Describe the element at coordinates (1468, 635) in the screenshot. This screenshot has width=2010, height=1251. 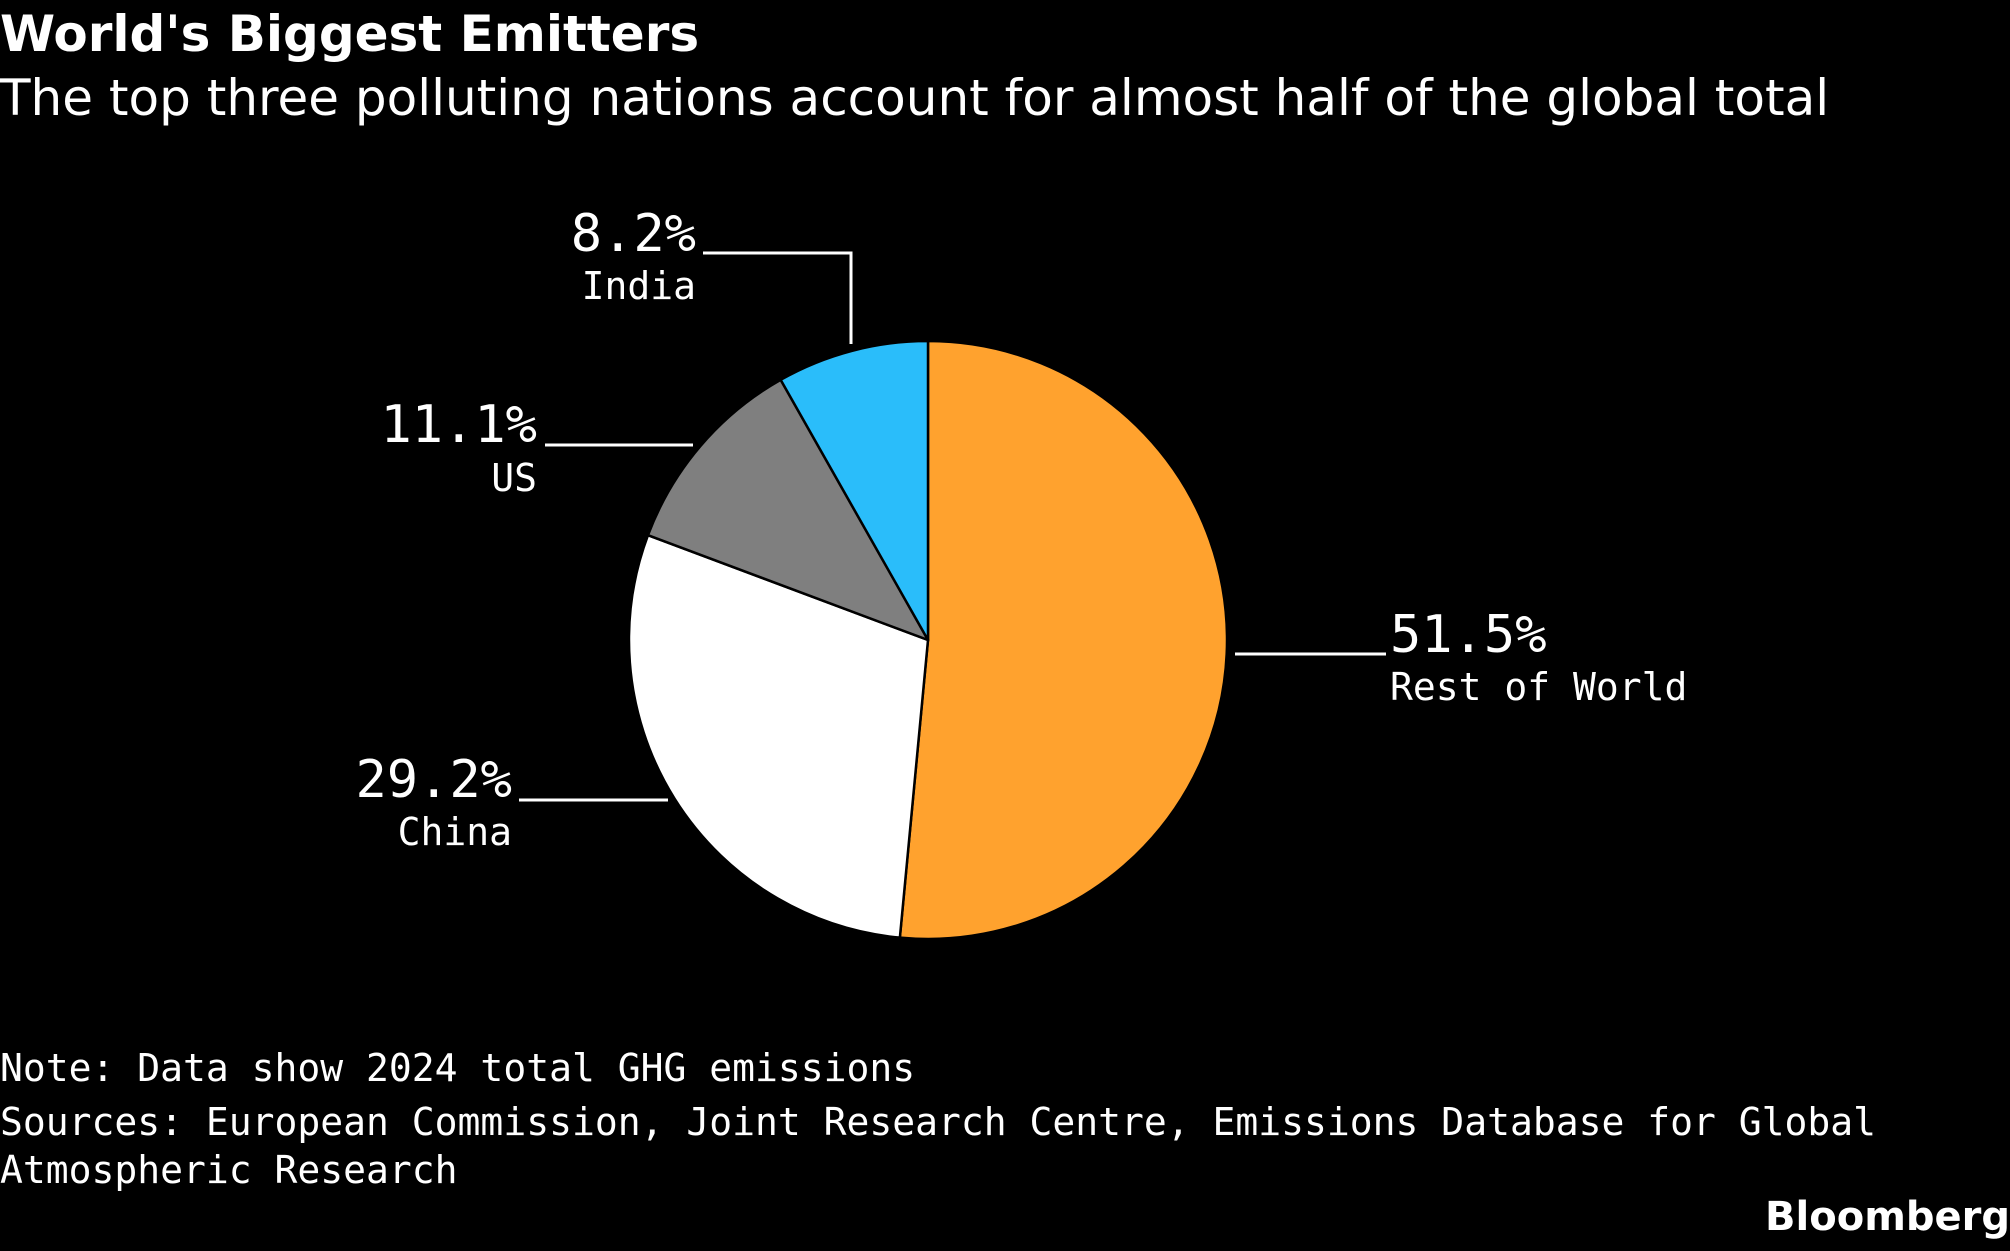
I see `slice-value-label-rest-of-world: 51.5%` at that location.